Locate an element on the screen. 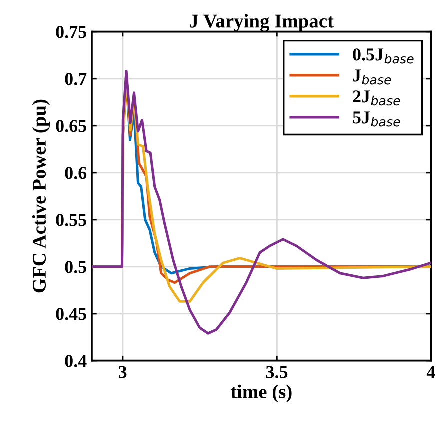  legend-label: 2J$_{base}$ is located at coordinates (376, 98).